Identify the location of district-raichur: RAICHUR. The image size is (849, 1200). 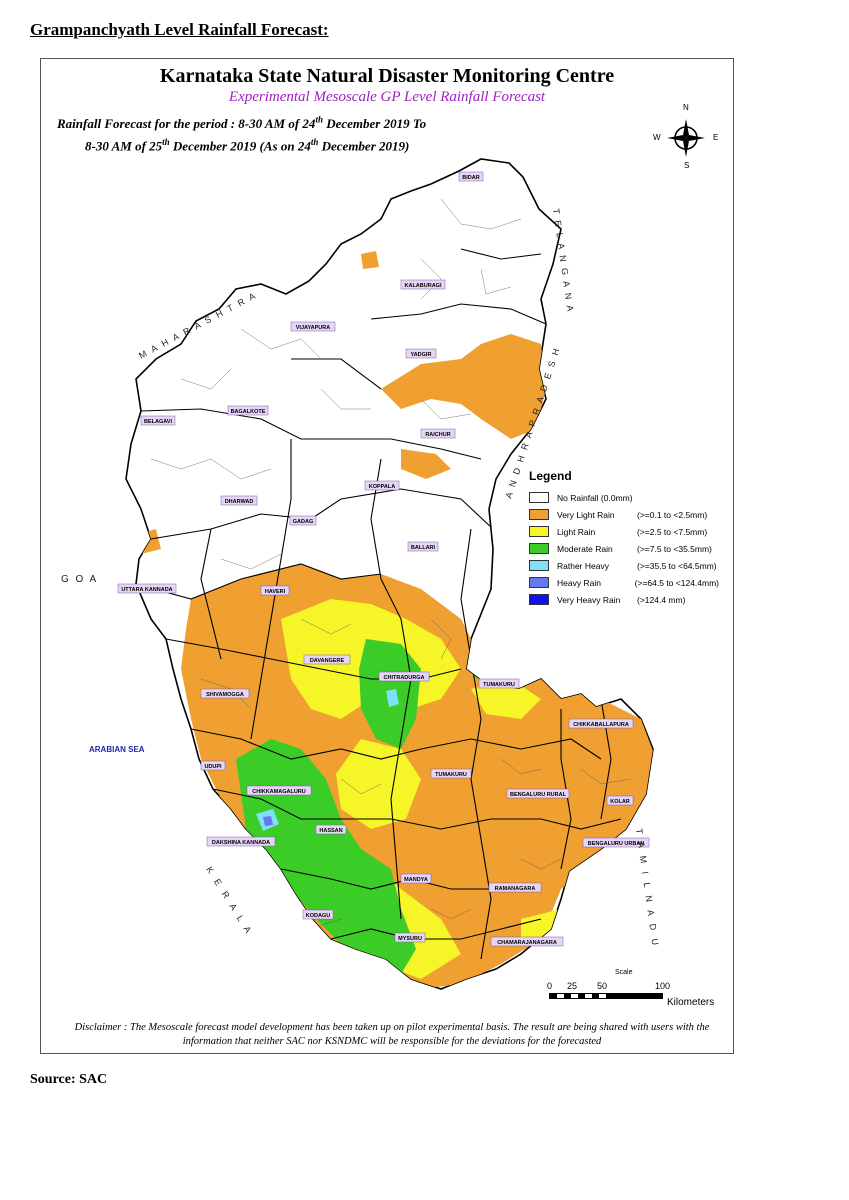
(437, 435).